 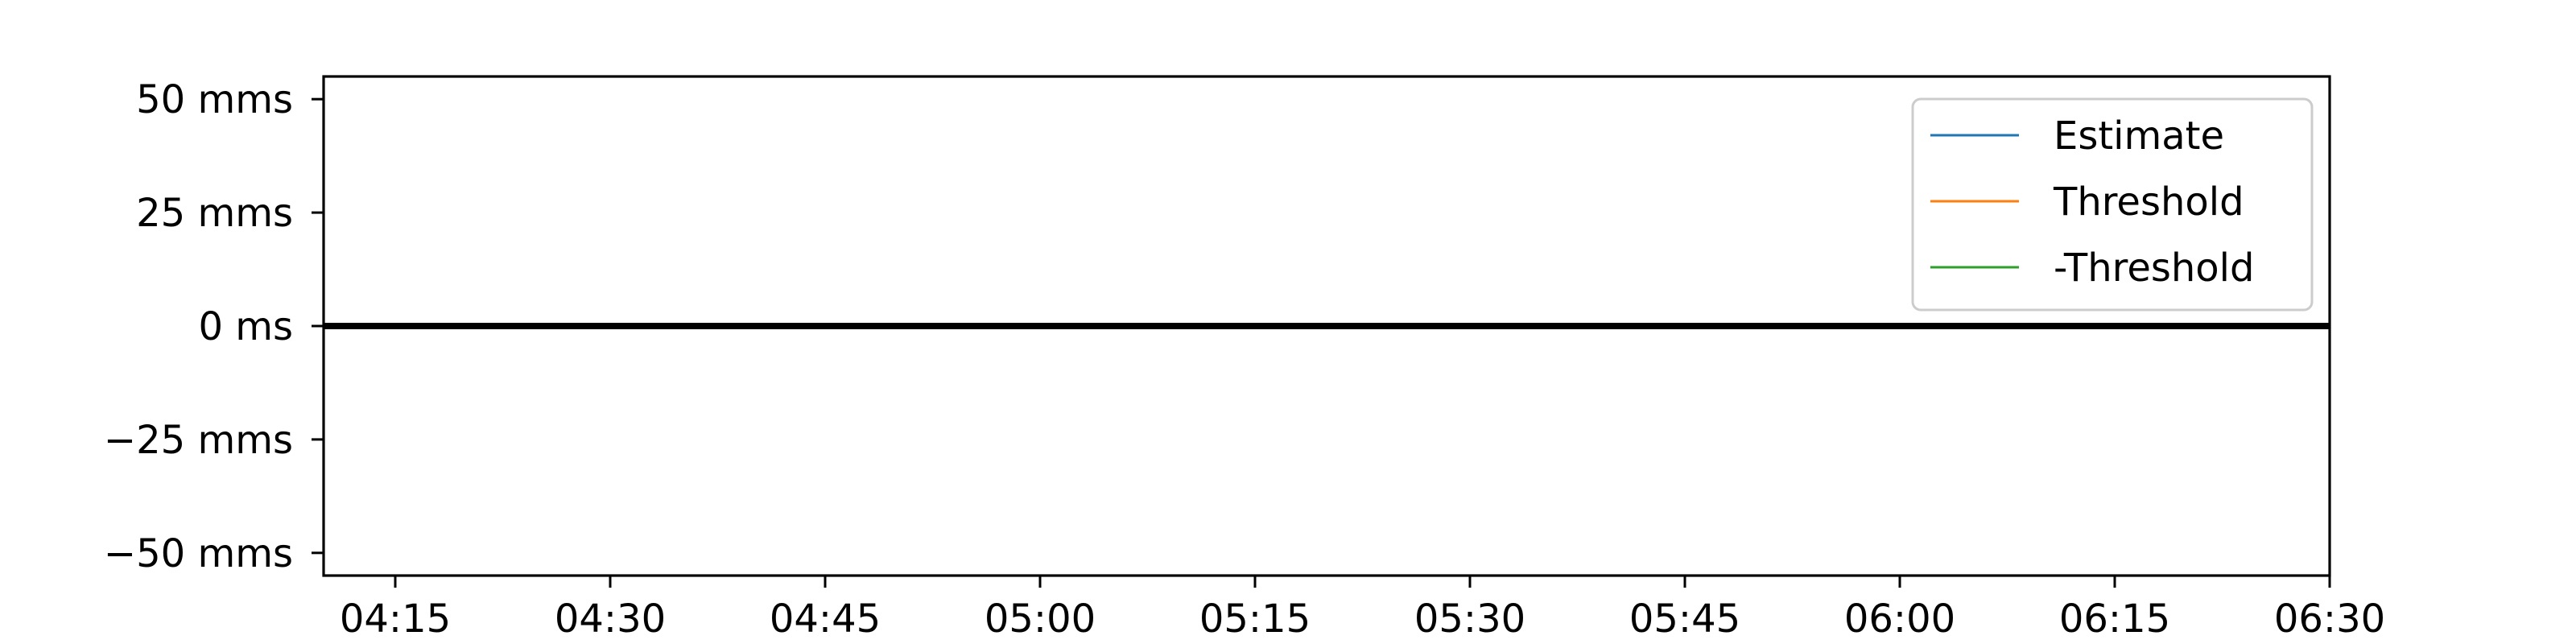 I want to click on legend: Estimate Threshold -Threshold, so click(x=2112, y=204).